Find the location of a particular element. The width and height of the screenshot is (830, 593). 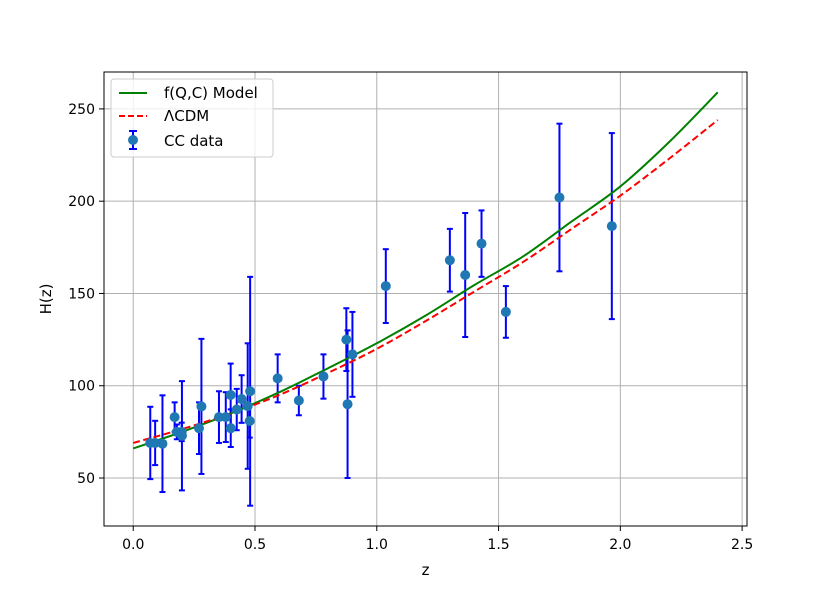

legend-label-fqc-model: f(Q,C) Model is located at coordinates (211, 93).